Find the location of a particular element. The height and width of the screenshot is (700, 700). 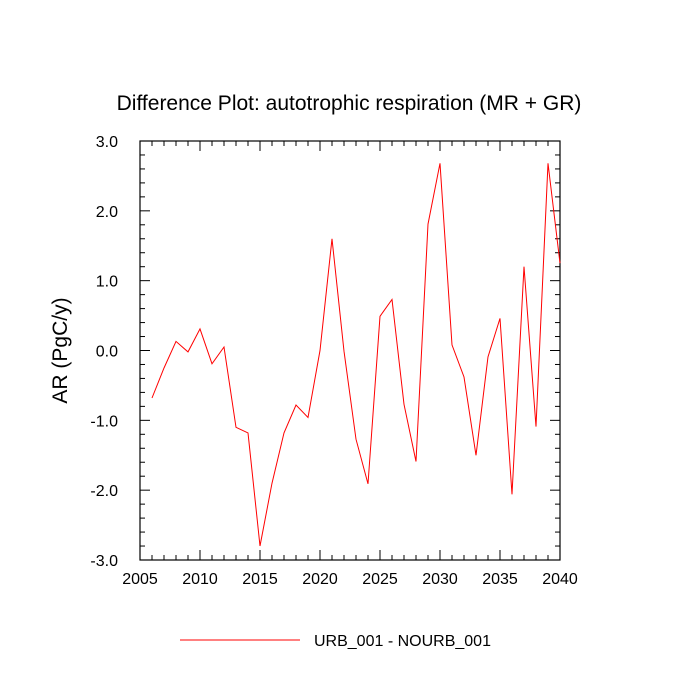

y-tick-label: -2.0 is located at coordinates (104, 491).